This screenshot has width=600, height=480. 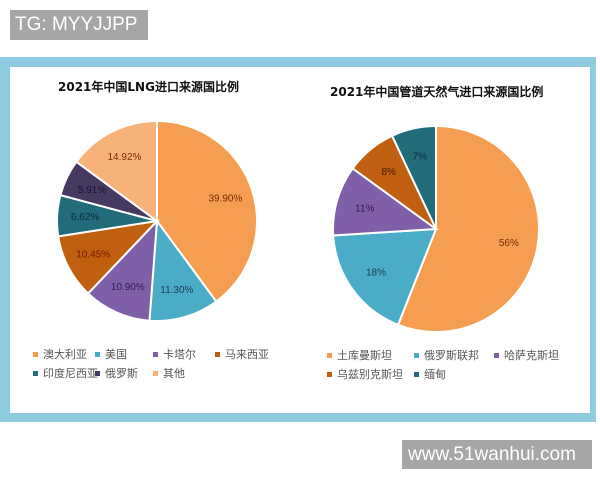 What do you see at coordinates (451, 355) in the screenshot?
I see `legend-label: 俄罗斯联邦` at bounding box center [451, 355].